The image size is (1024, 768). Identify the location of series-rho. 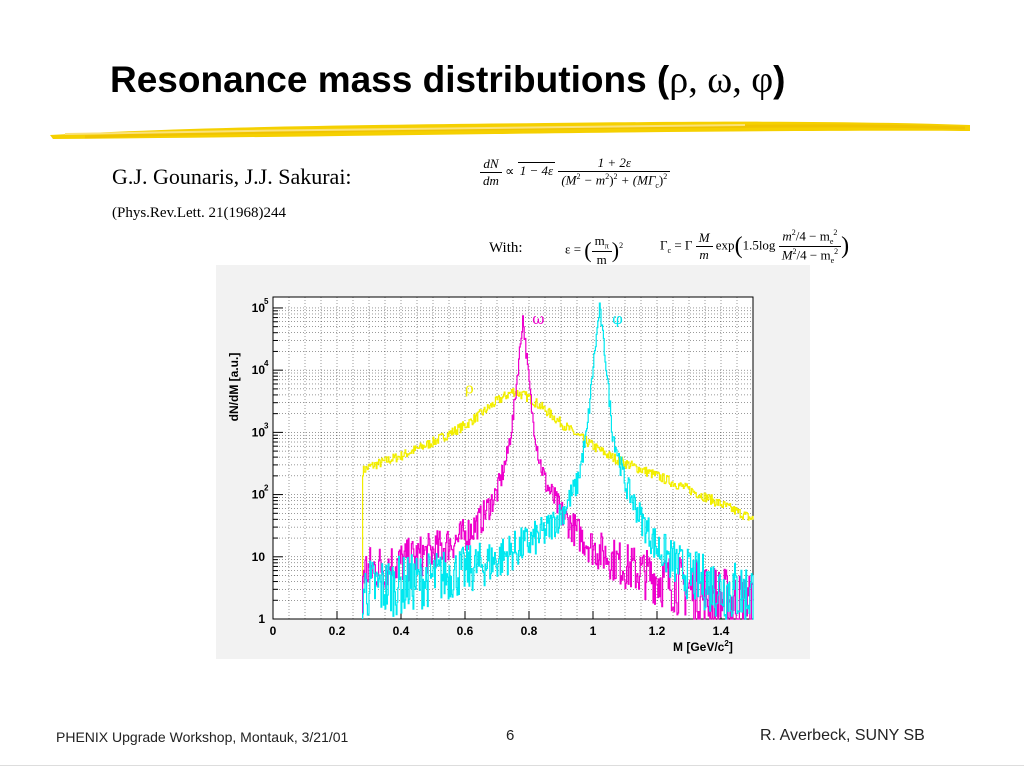
(558, 503).